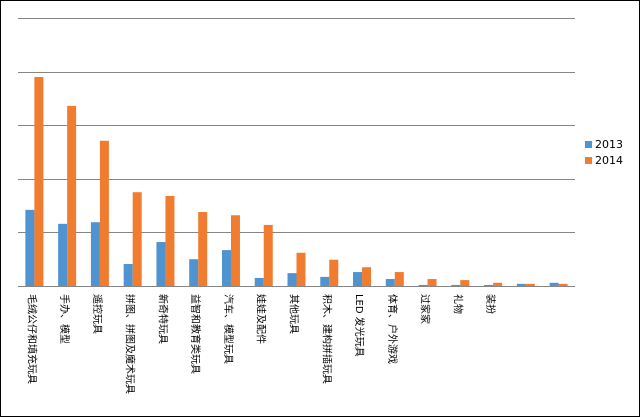  What do you see at coordinates (326, 339) in the screenshot?
I see `x-tick-label: 积木、建构拼插玩具` at bounding box center [326, 339].